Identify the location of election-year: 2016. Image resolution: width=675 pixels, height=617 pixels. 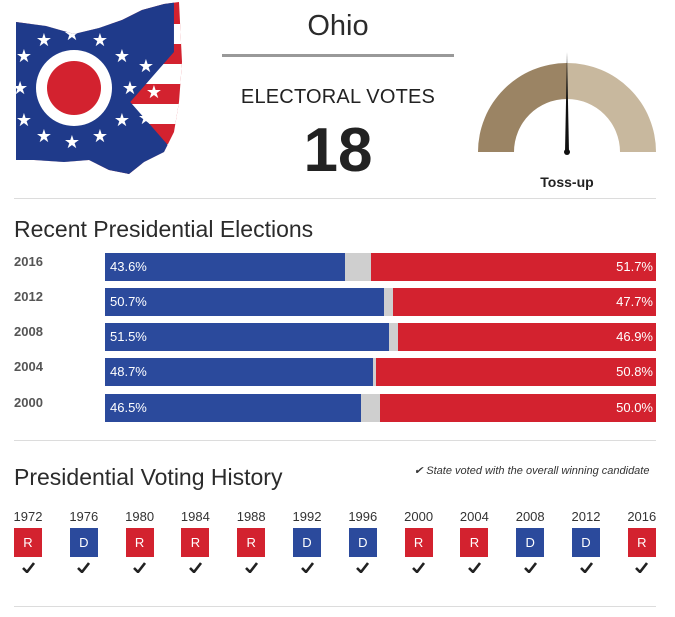
(28, 261).